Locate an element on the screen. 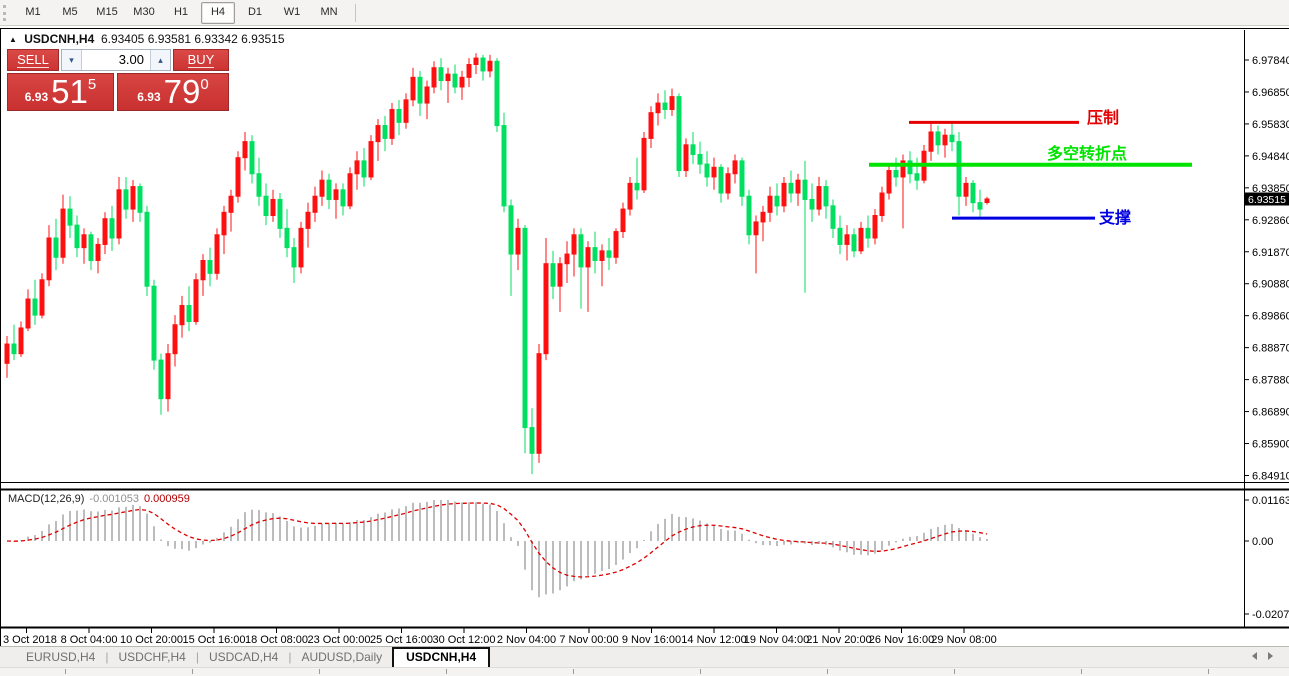 The image size is (1289, 676). timeframe-button-w1: W1 is located at coordinates (292, 11).